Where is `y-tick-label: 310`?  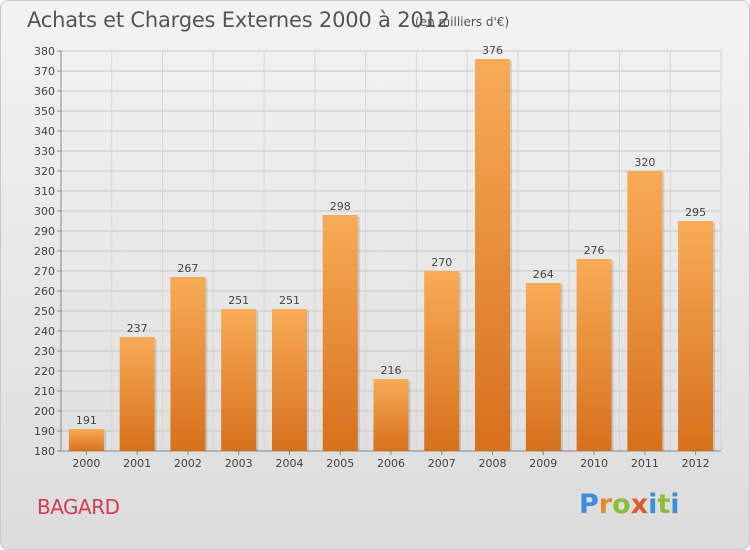
y-tick-label: 310 is located at coordinates (44, 191).